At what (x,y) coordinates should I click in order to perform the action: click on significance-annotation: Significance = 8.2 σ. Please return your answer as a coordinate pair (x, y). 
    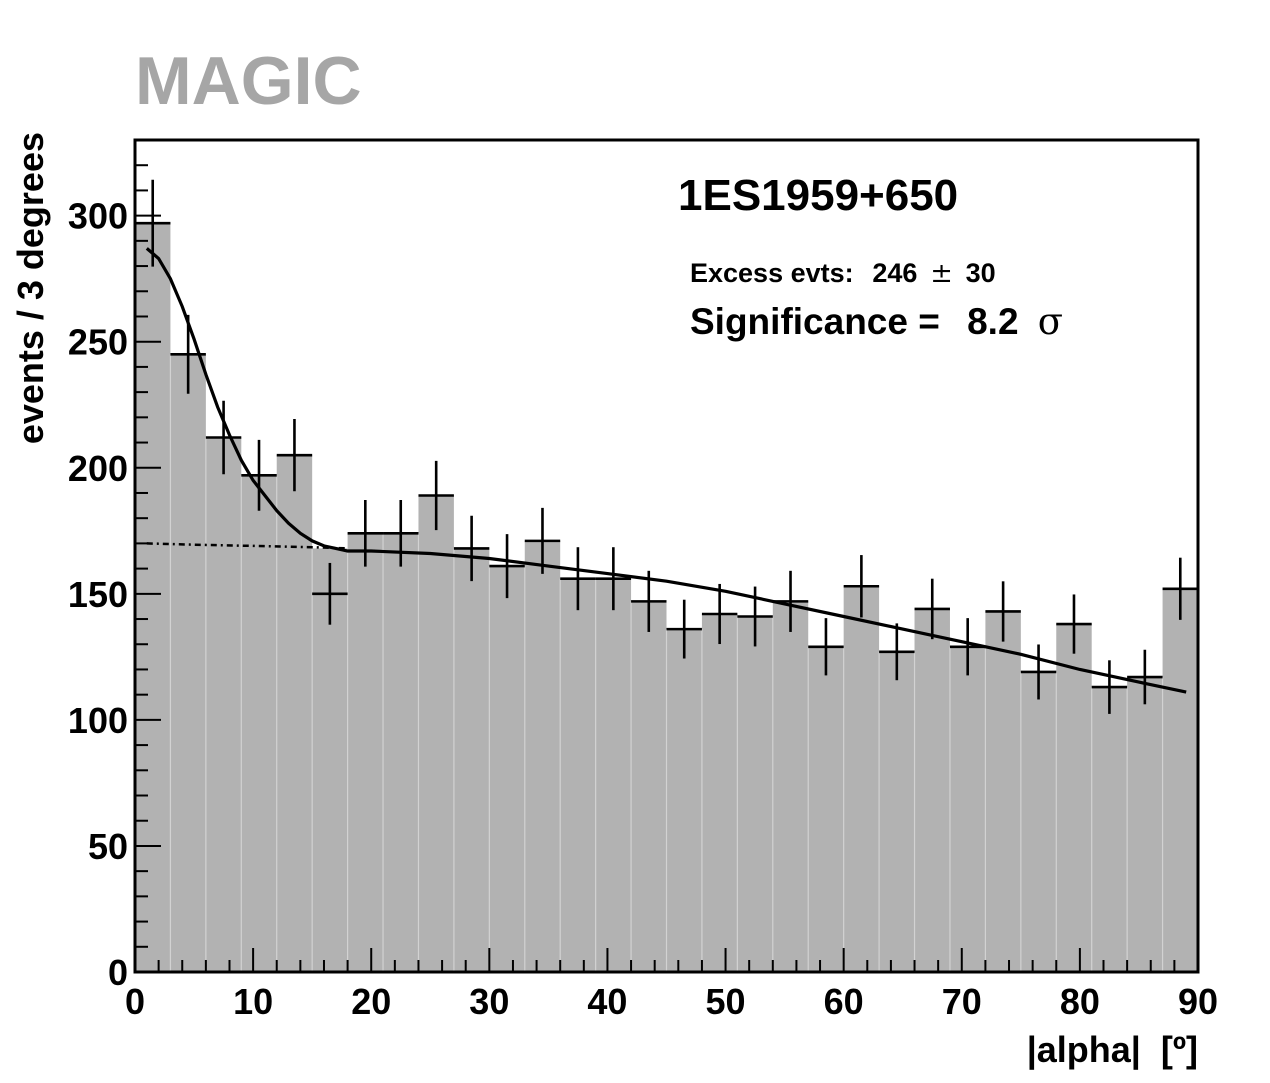
    Looking at the image, I should click on (876, 321).